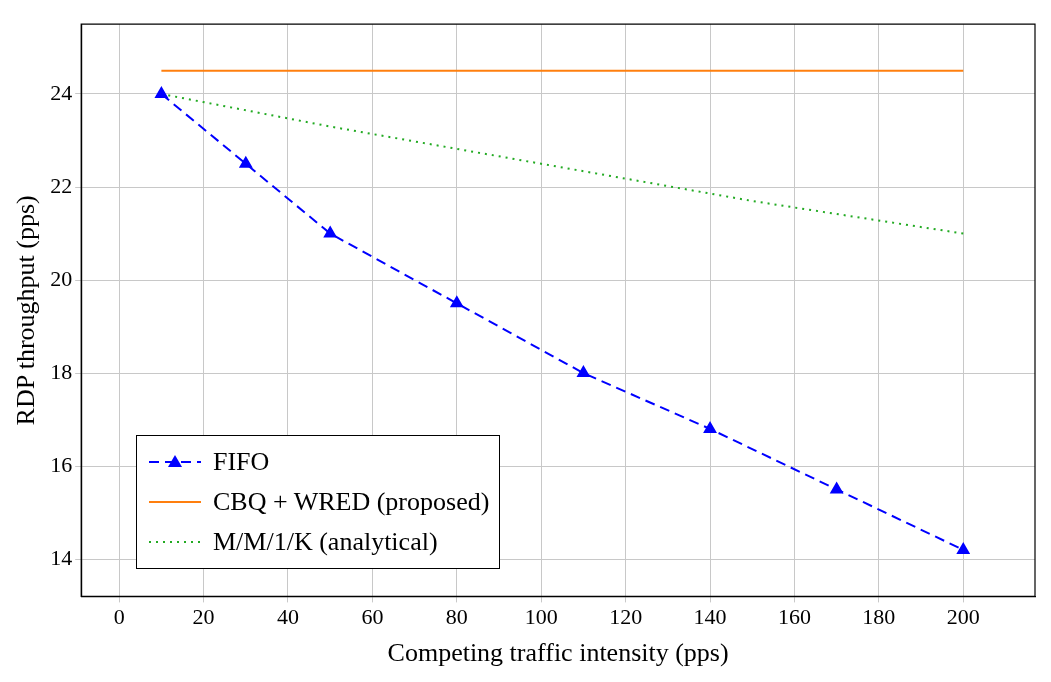 This screenshot has width=1051, height=682. What do you see at coordinates (541, 617) in the screenshot?
I see `x-tick-label: 100` at bounding box center [541, 617].